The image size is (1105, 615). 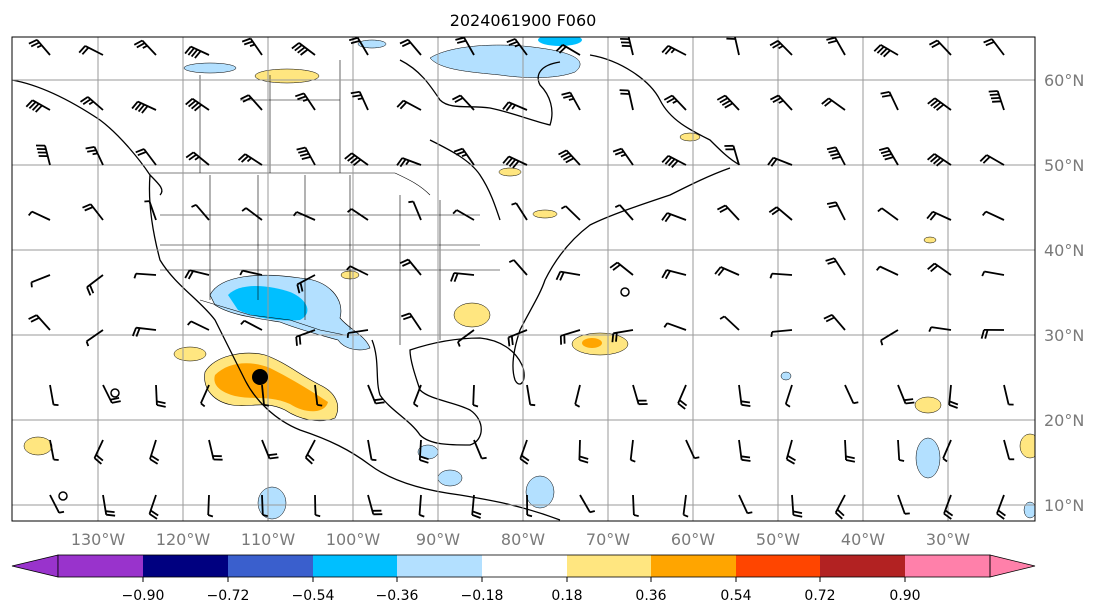 What do you see at coordinates (482, 596) in the screenshot?
I see `colorbar-label: −0.18` at bounding box center [482, 596].